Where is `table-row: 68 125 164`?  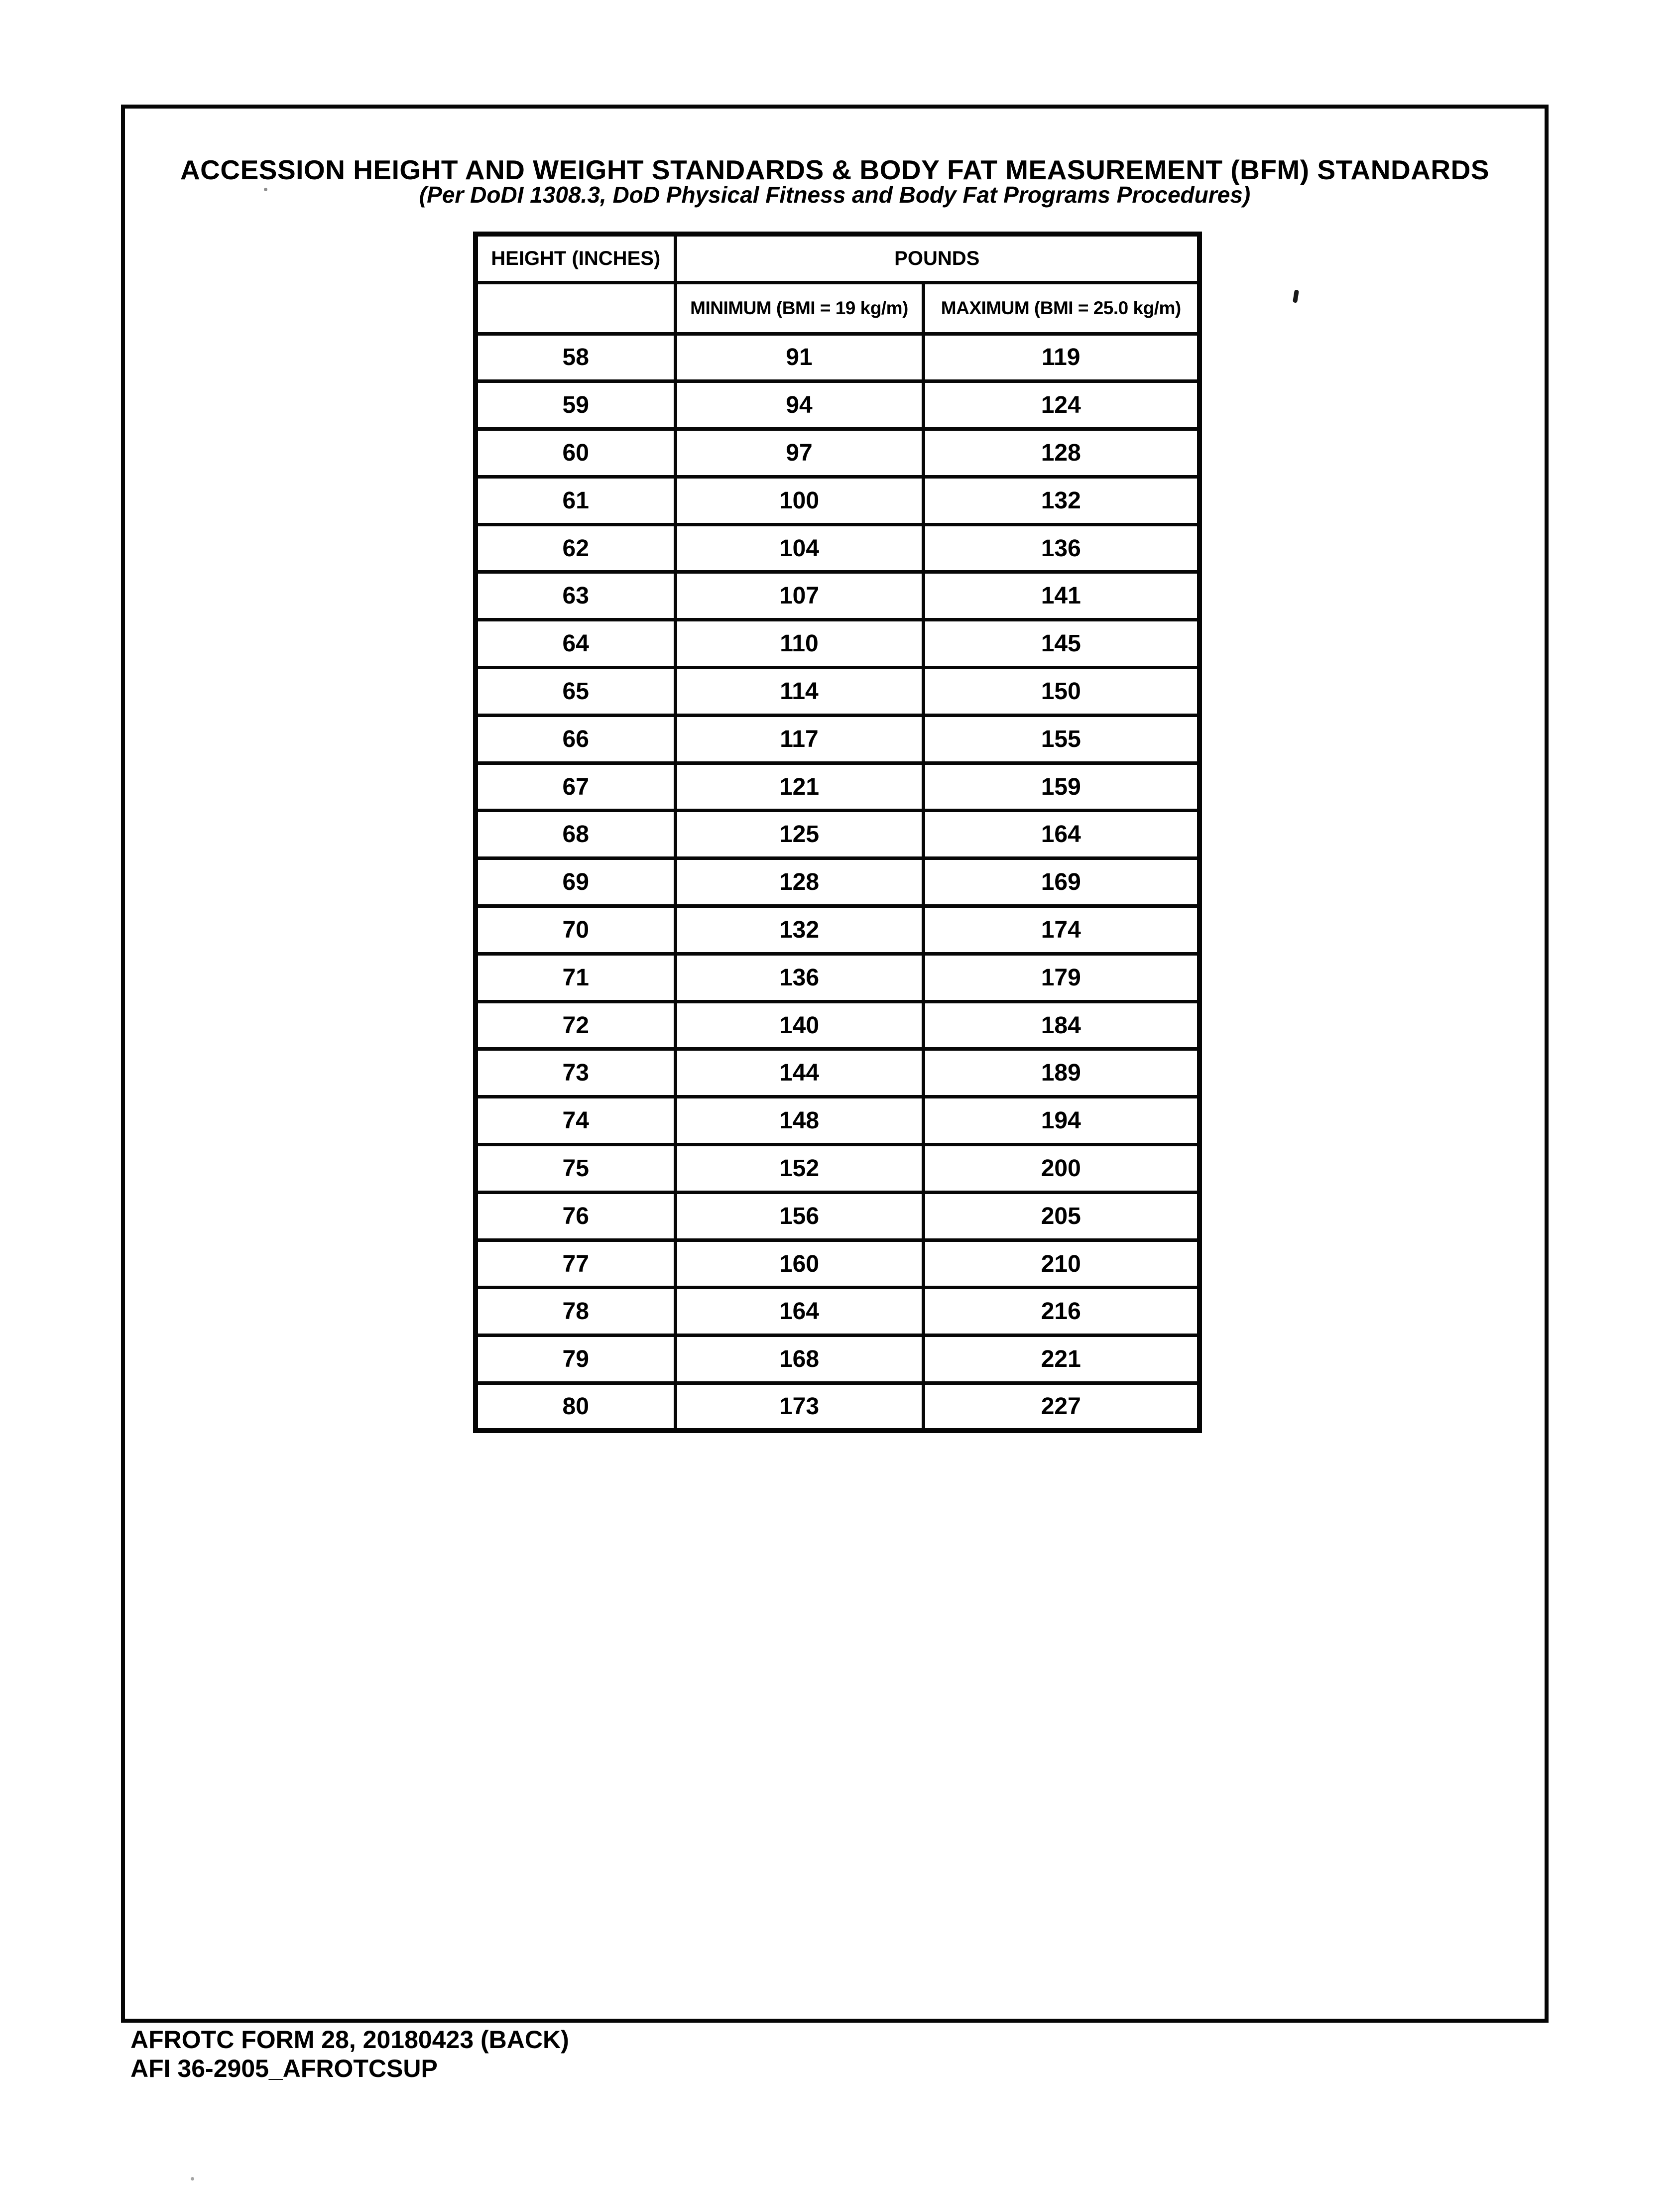
table-row: 68 125 164 is located at coordinates (837, 834).